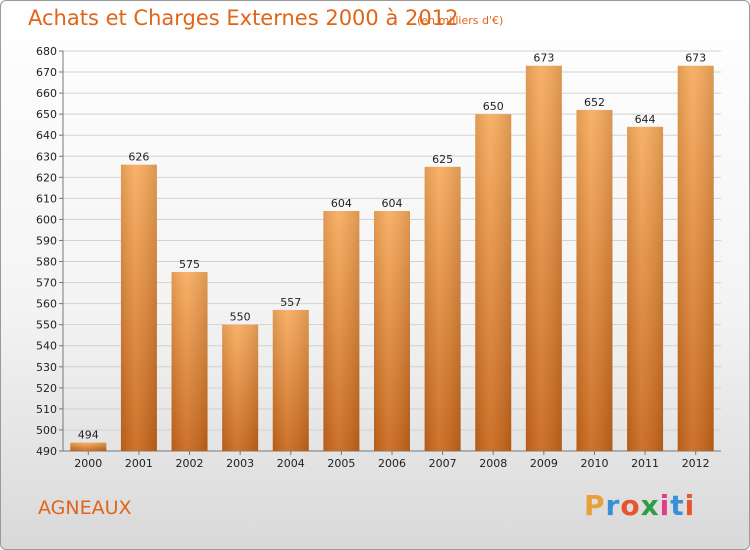  I want to click on bar-shade-2004, so click(290, 380).